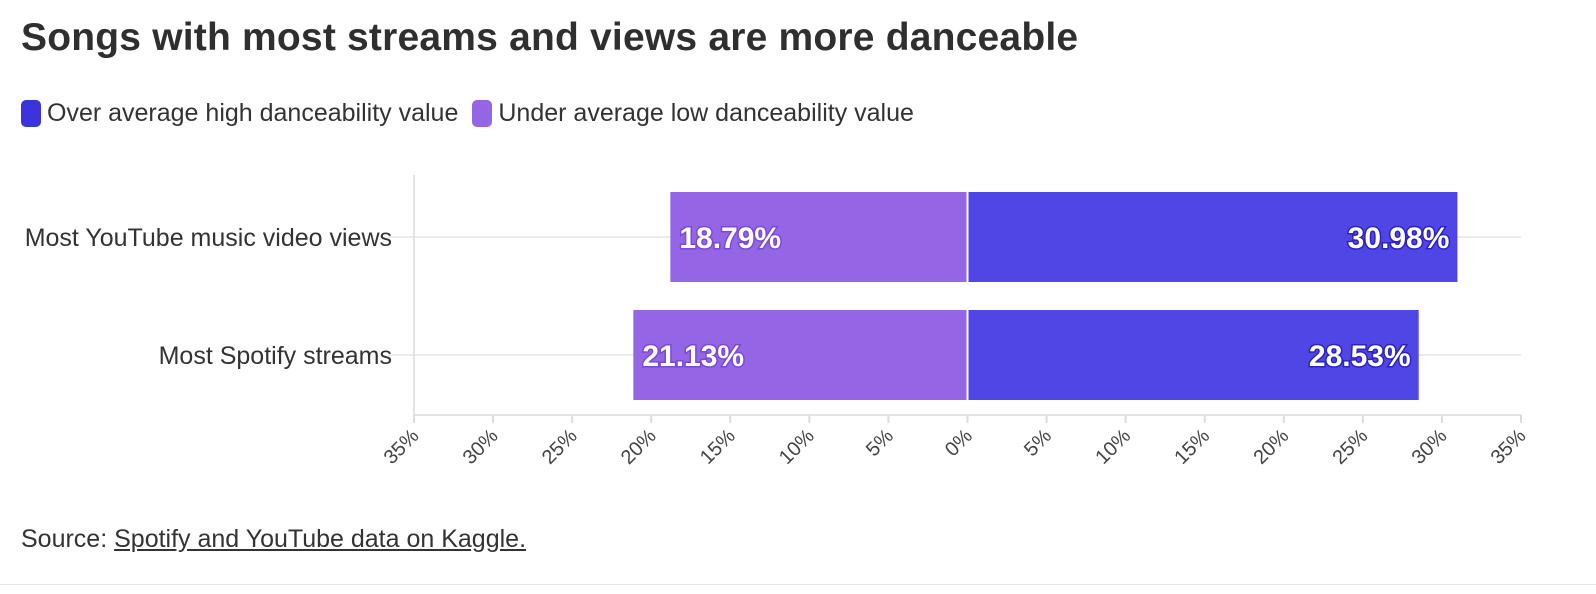 The width and height of the screenshot is (1596, 594). I want to click on legend-item-under: Under average low danceability value, so click(693, 113).